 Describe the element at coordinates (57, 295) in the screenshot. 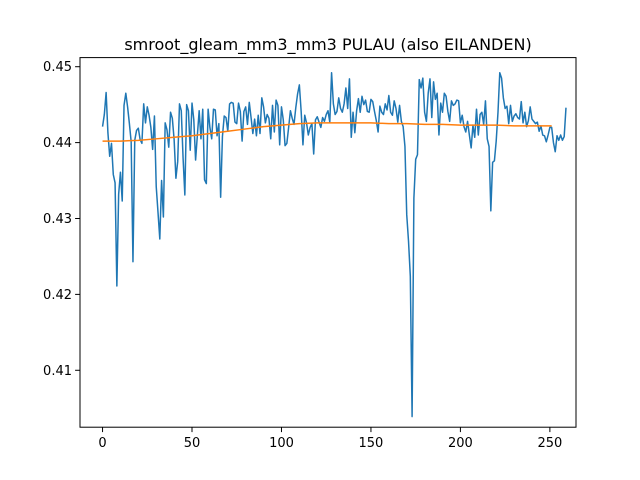

I see `y-tick-label: 0.42` at that location.